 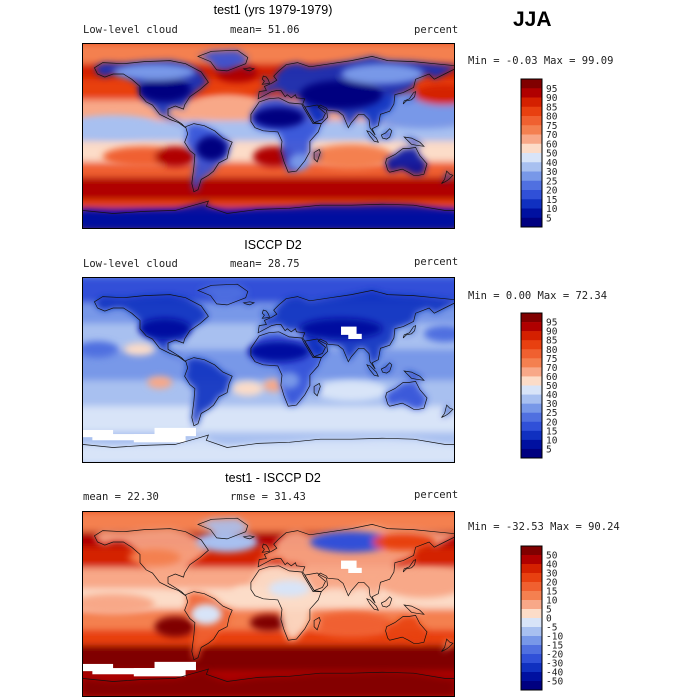 What do you see at coordinates (317, 155) in the screenshot?
I see `coastline-madagascar` at bounding box center [317, 155].